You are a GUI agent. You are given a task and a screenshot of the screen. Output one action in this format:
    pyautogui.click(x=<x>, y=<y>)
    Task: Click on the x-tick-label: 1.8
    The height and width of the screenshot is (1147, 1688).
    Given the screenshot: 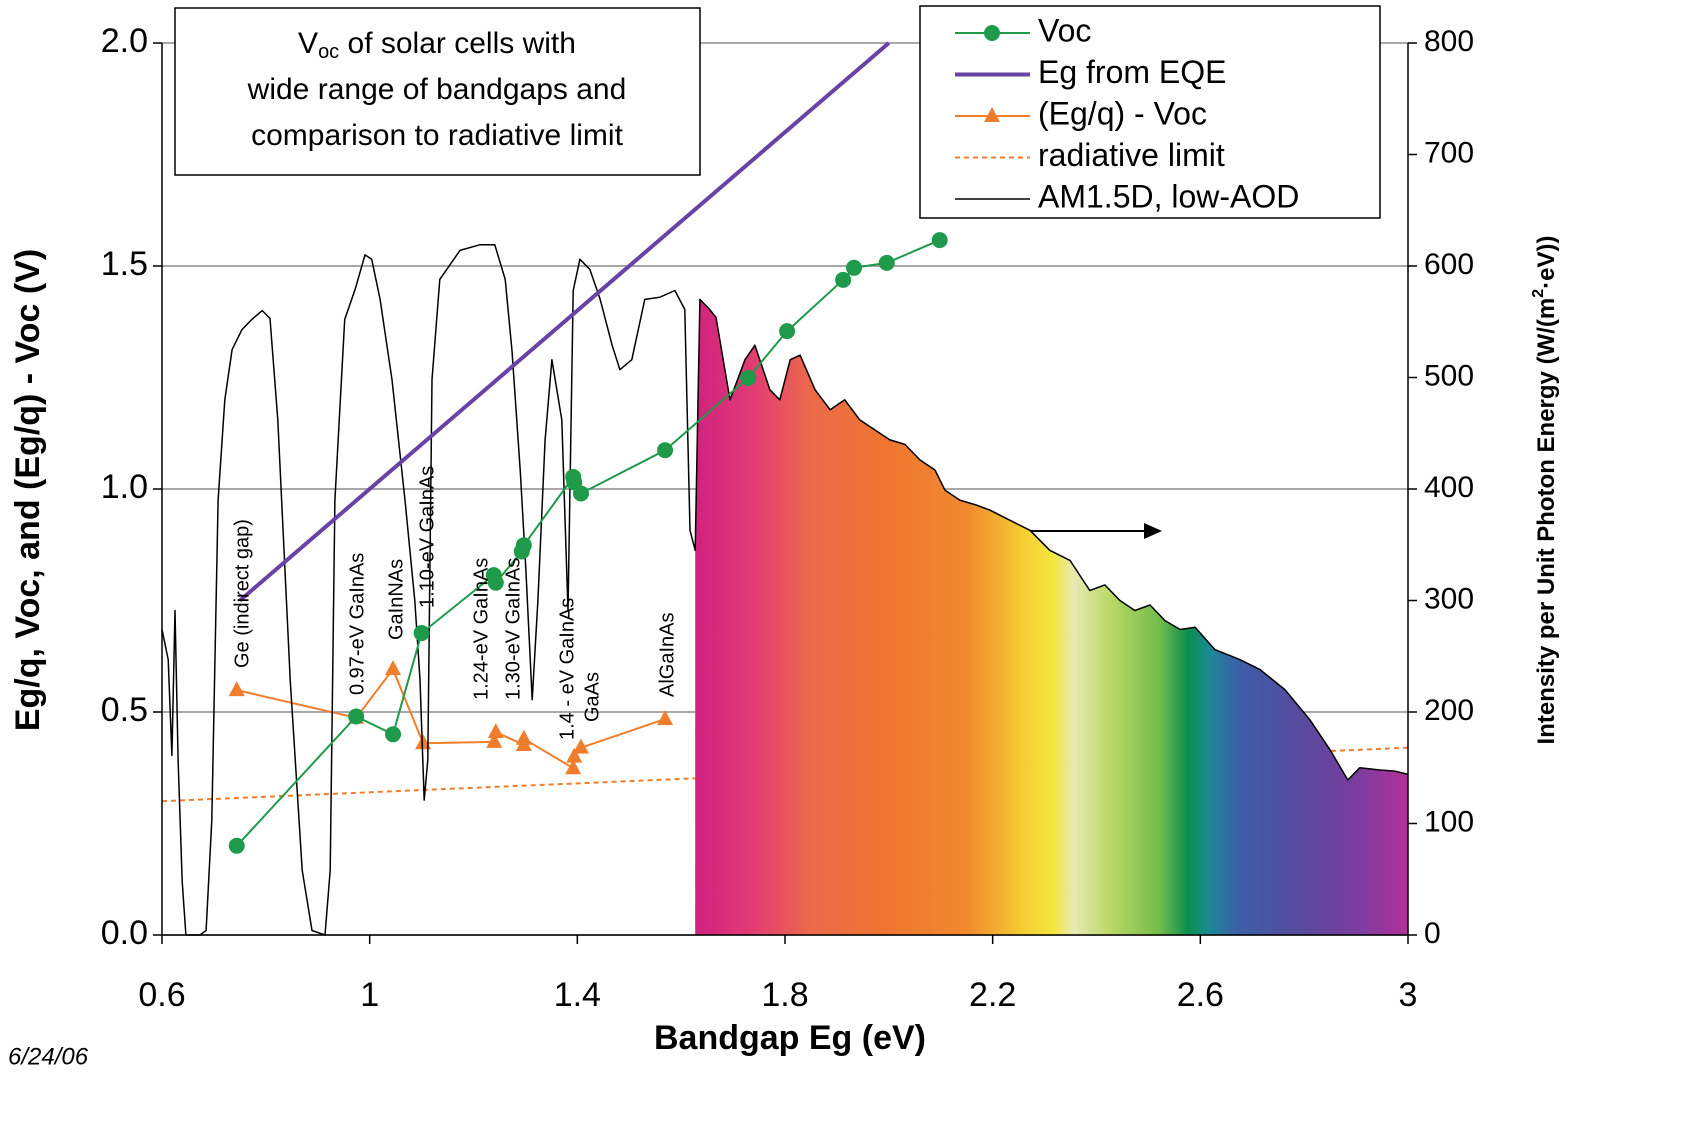 What is the action you would take?
    pyautogui.click(x=784, y=995)
    